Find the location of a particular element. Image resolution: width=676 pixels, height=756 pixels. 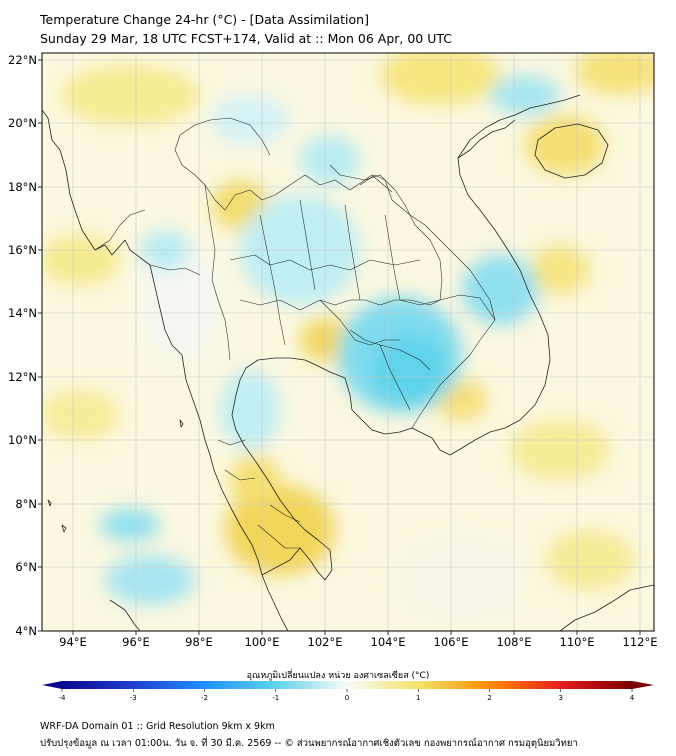

colorbar-tick-label: -1 is located at coordinates (275, 698).